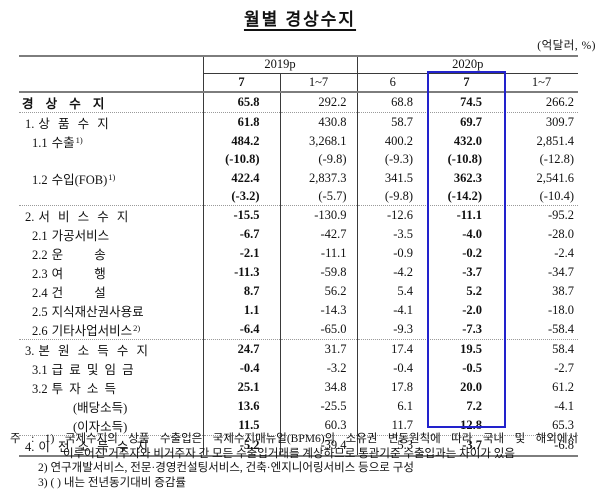 The image size is (600, 493). I want to click on subcol-2020-1to7: 1~7, so click(542, 83).